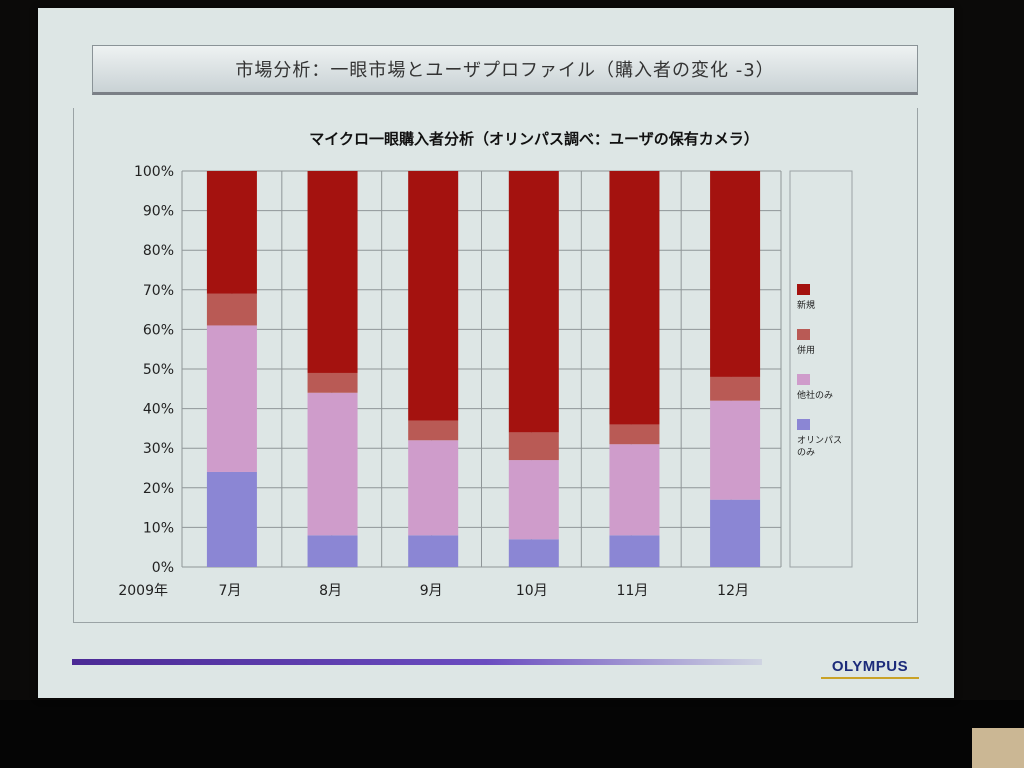  I want to click on y-tick-label: 10%, so click(158, 528).